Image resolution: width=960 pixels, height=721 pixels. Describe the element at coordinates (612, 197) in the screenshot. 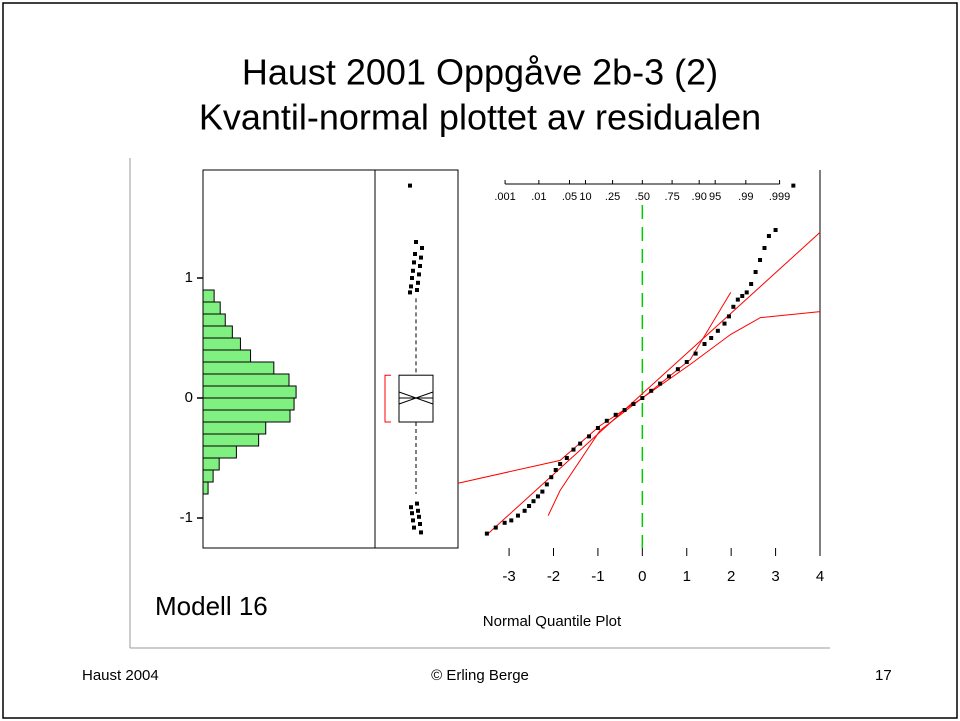

I see `prob-tick-label: .25` at that location.